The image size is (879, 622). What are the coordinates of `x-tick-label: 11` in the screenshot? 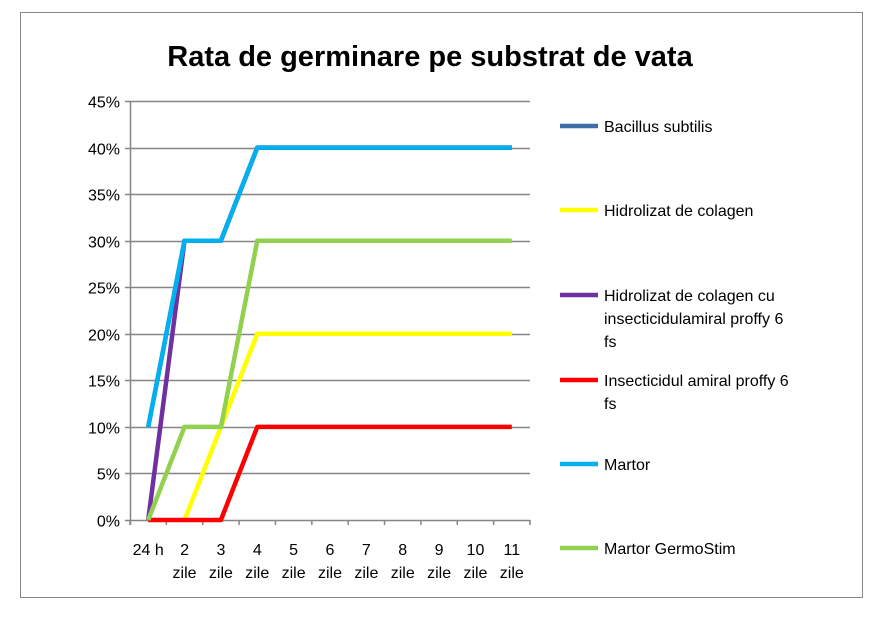 It's located at (512, 550).